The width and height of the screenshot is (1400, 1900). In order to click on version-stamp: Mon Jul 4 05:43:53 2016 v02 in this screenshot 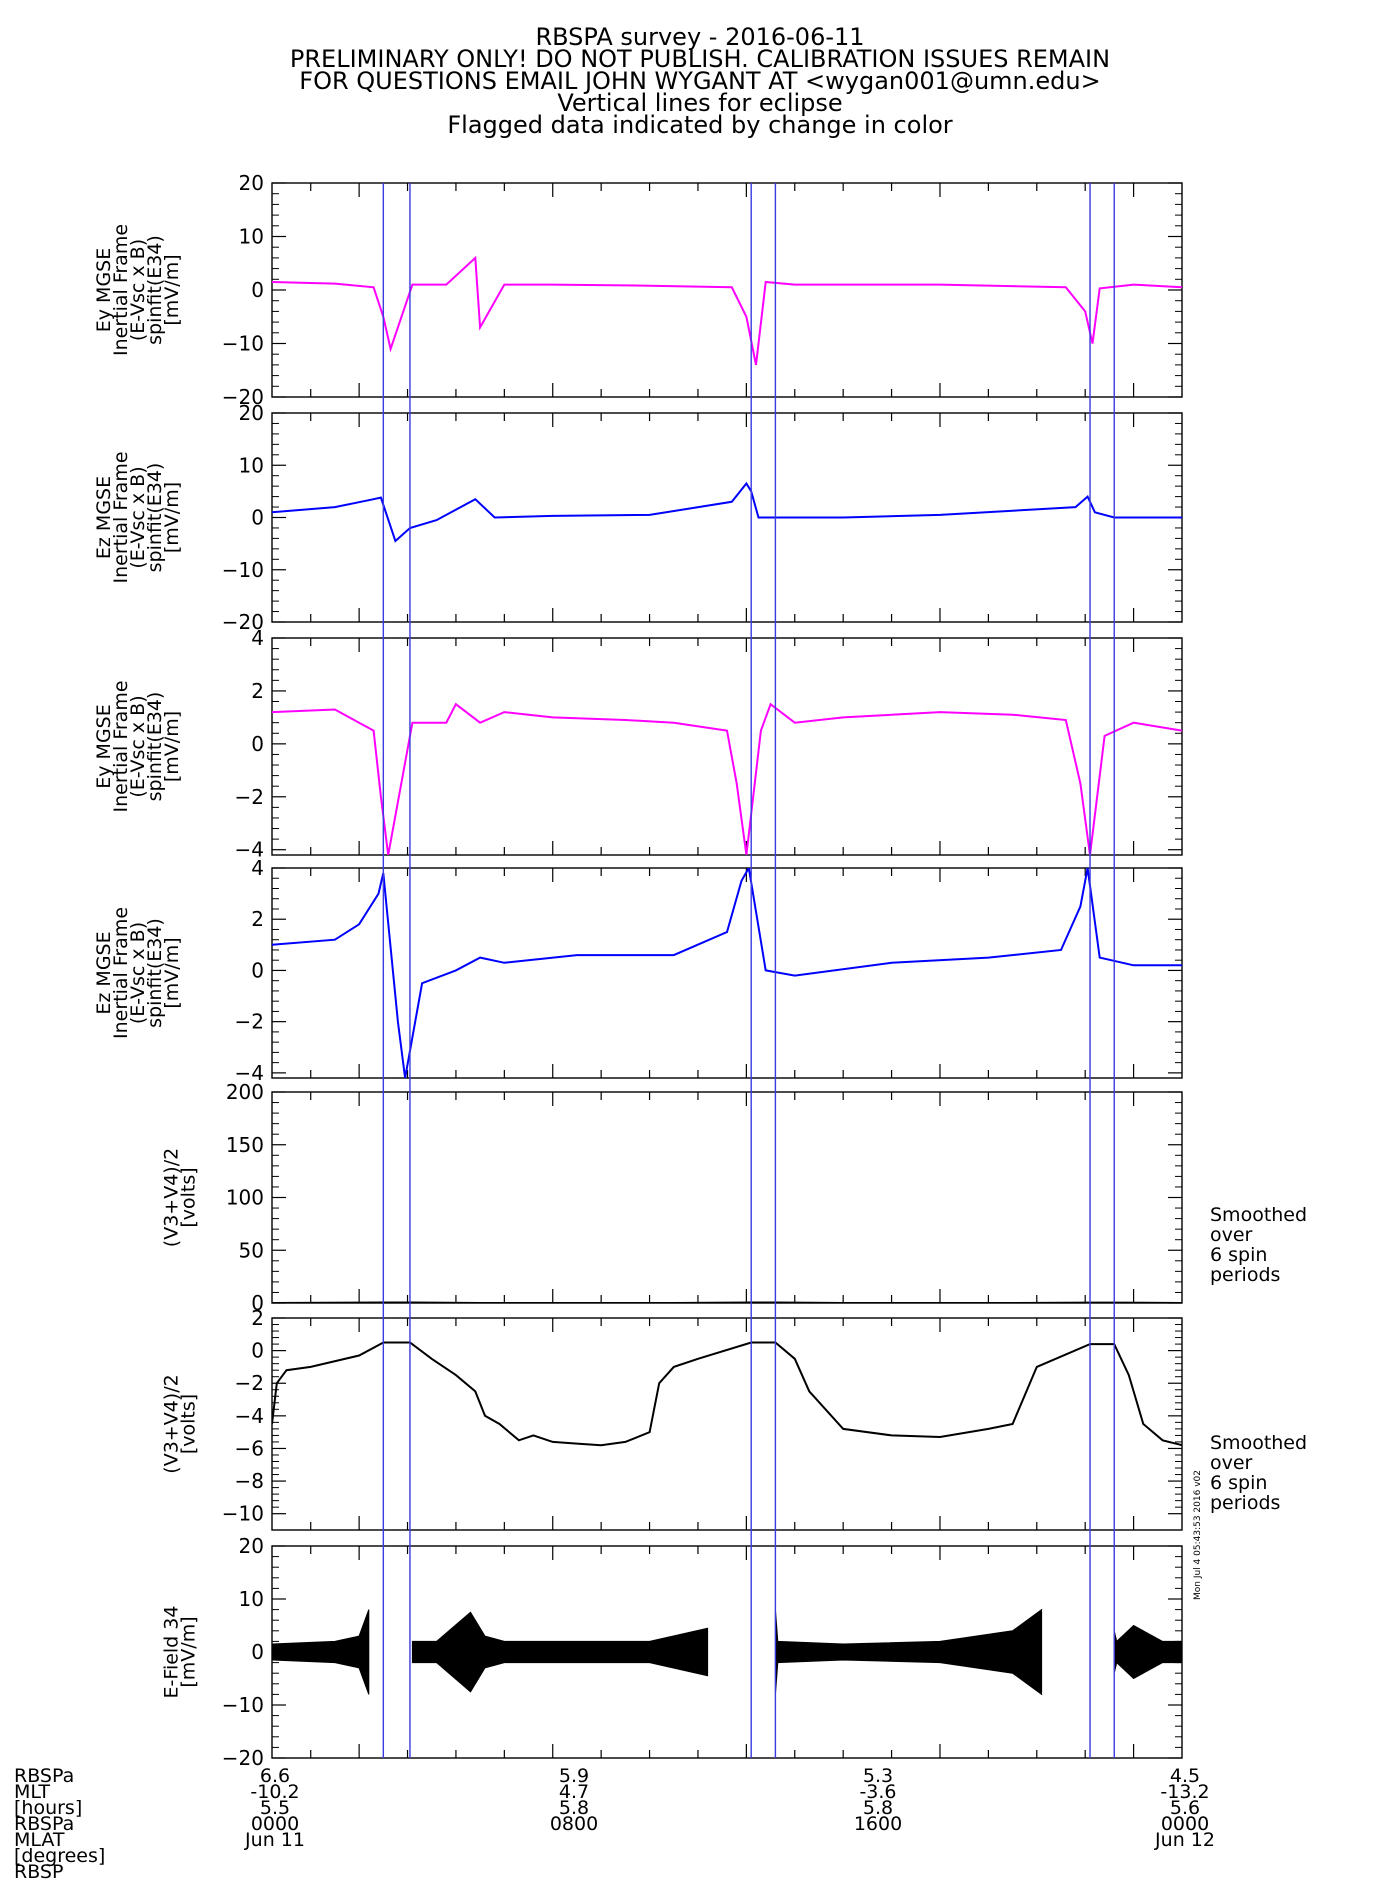, I will do `click(1198, 1535)`.